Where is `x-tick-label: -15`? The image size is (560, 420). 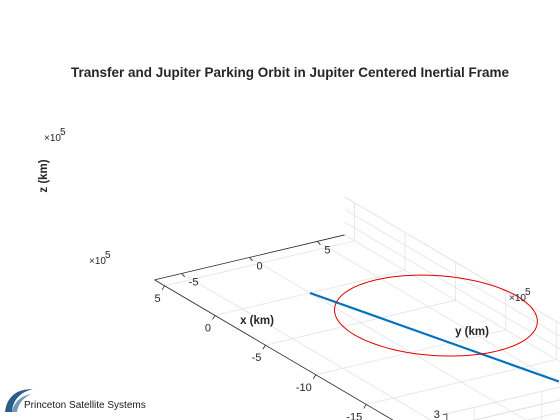 x-tick-label: -15 is located at coordinates (354, 415).